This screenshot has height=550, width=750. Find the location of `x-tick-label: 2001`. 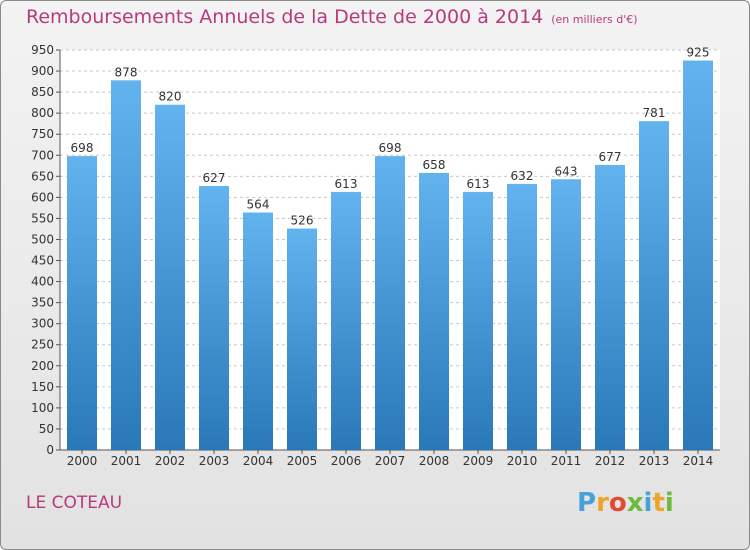

x-tick-label: 2001 is located at coordinates (126, 461).